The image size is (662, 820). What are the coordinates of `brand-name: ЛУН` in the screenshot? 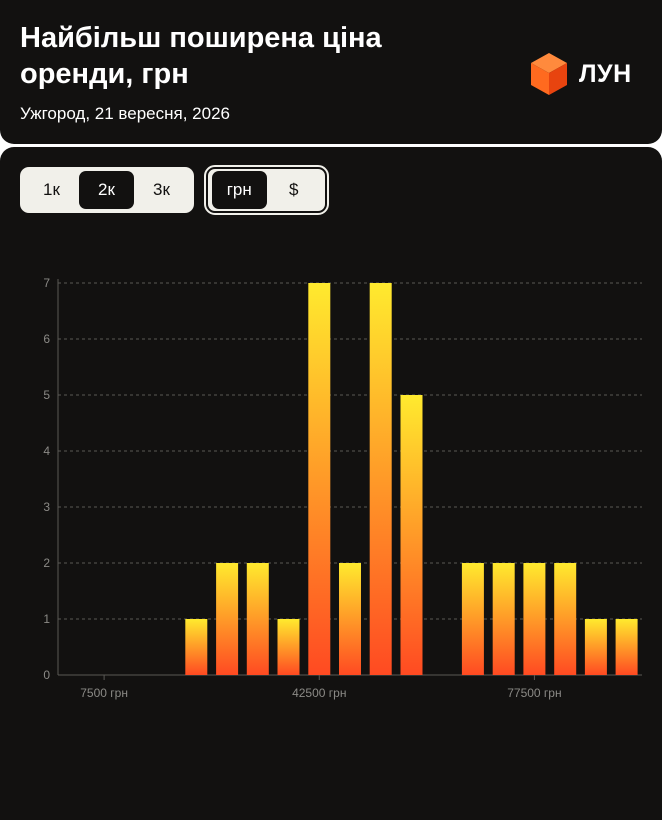 It's located at (605, 73).